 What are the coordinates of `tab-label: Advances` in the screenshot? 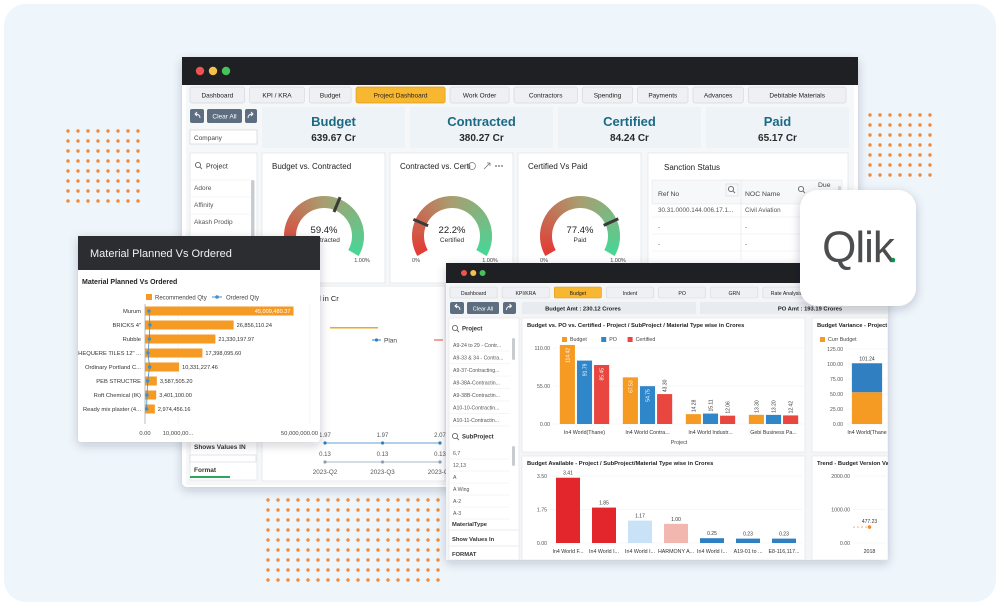 It's located at (718, 96).